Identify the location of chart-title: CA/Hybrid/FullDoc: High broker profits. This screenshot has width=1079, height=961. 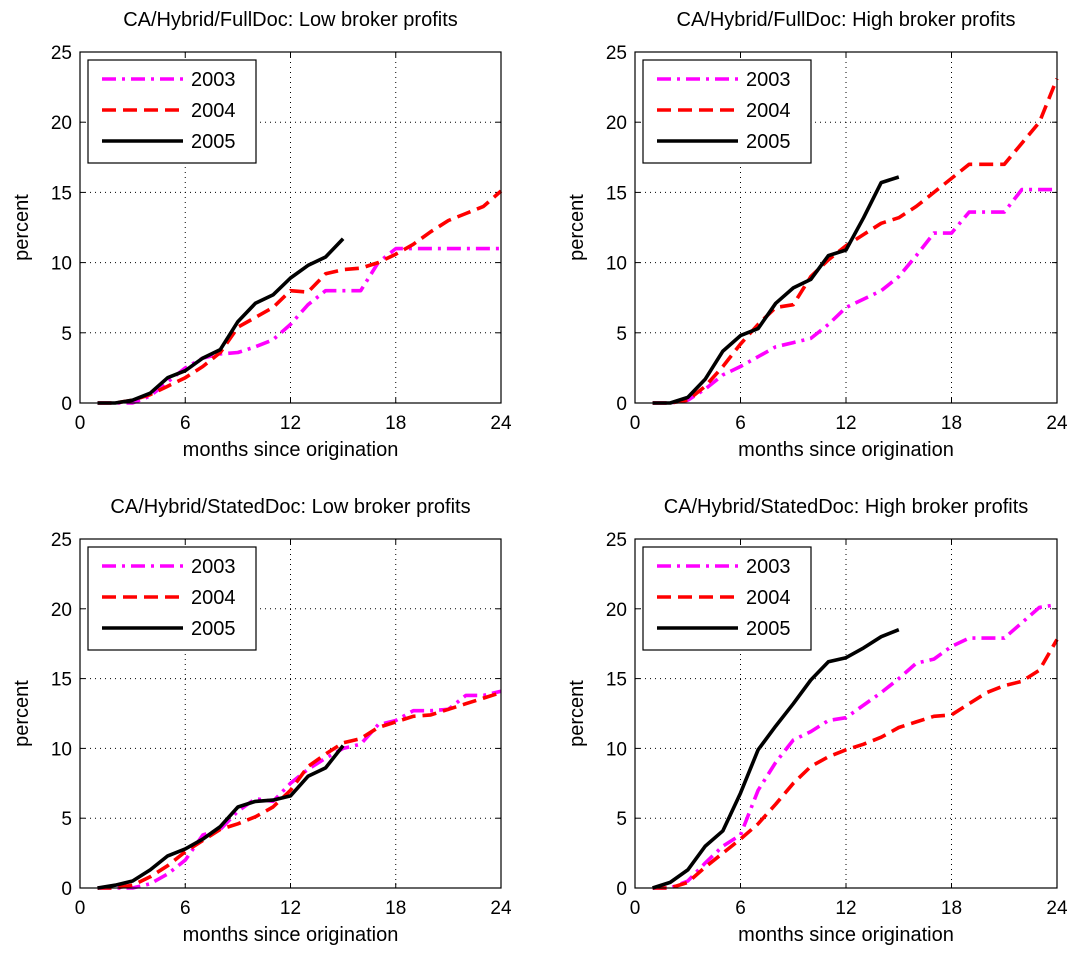
(846, 20).